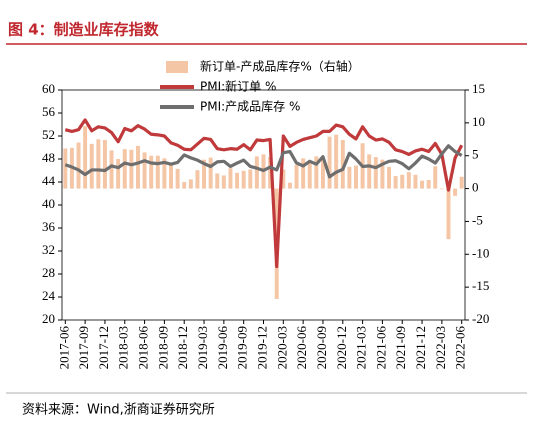  I want to click on x-tick-label: 2019-03, so click(202, 347).